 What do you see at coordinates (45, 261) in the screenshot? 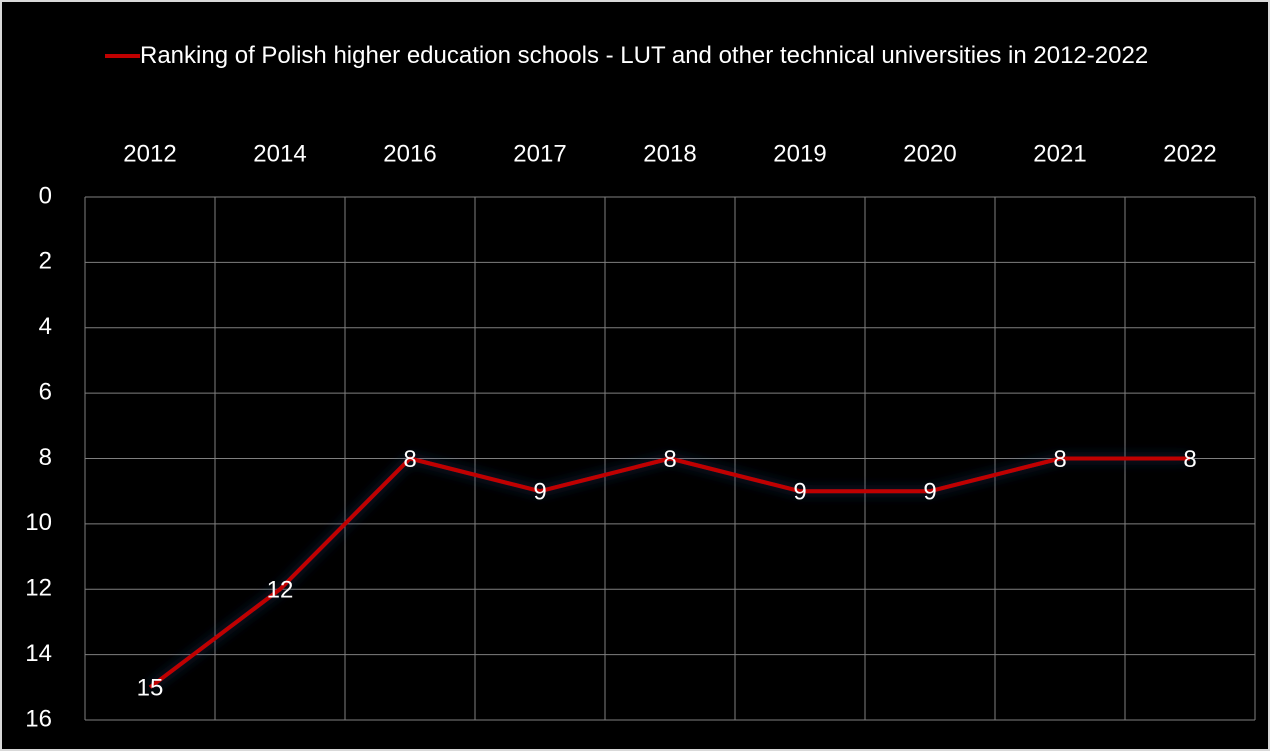
I see `y-tick-label: 2` at bounding box center [45, 261].